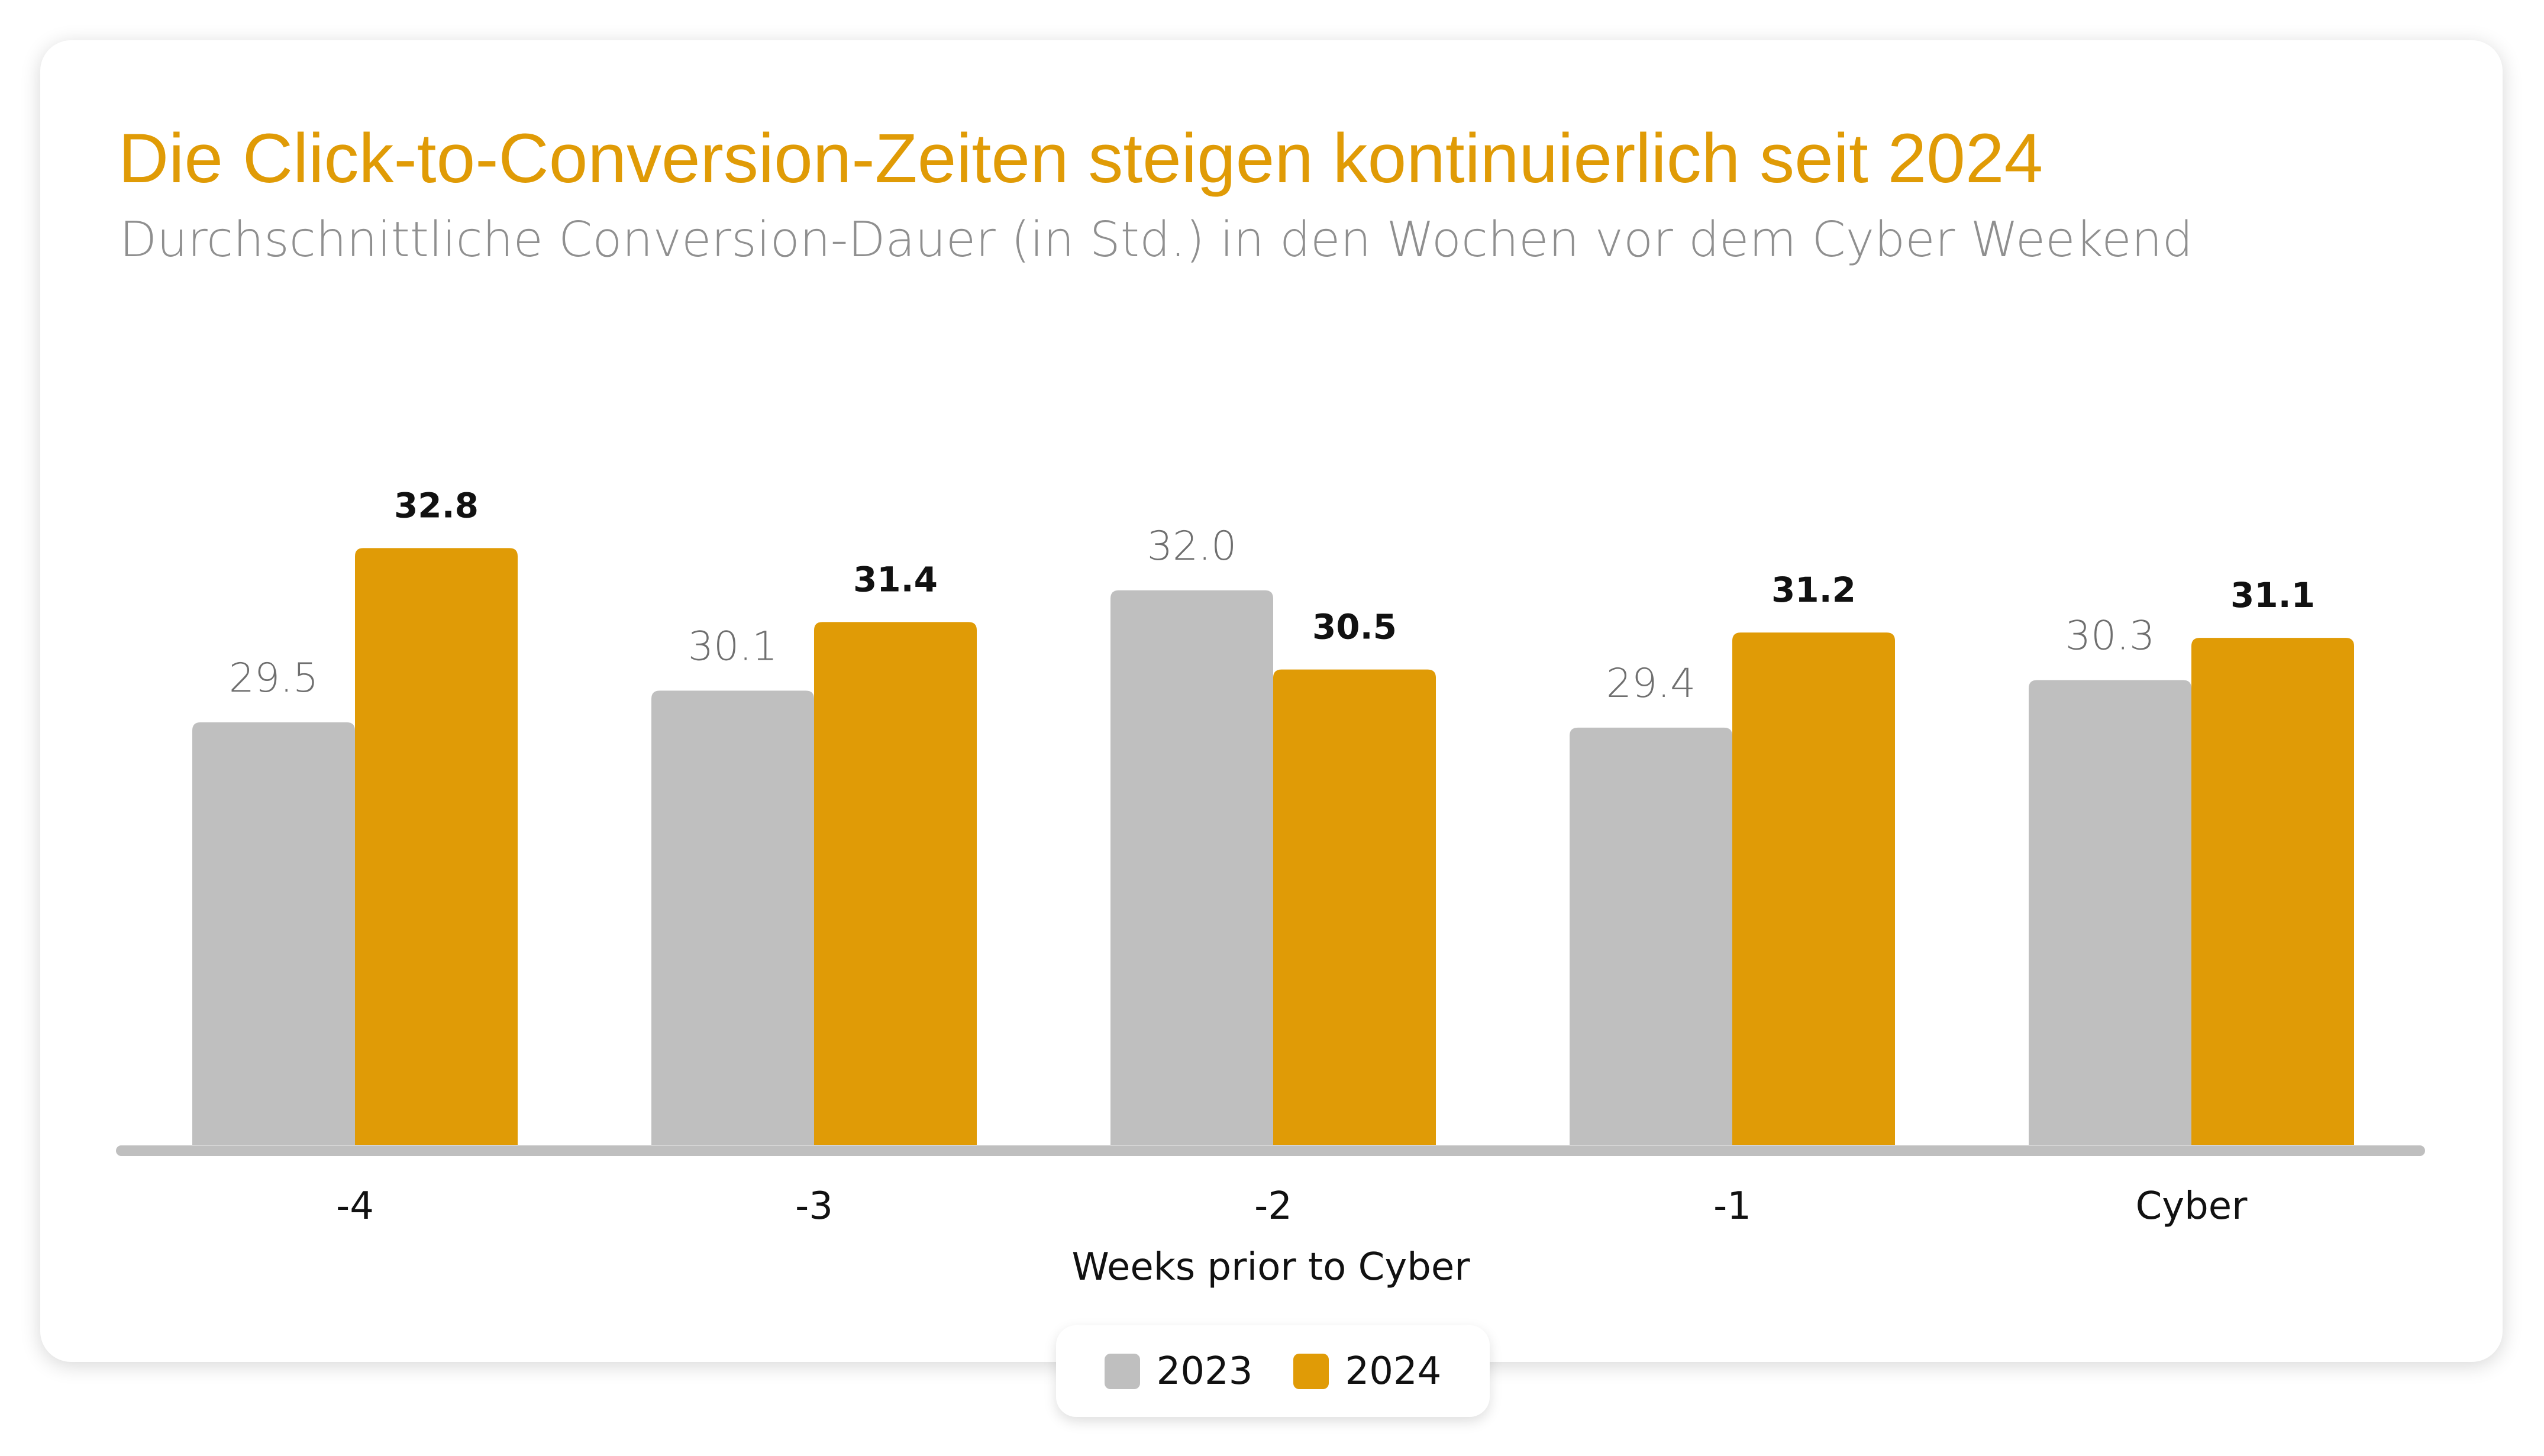 Image resolution: width=2544 pixels, height=1456 pixels. I want to click on bar-2023-weekminus4, so click(273, 933).